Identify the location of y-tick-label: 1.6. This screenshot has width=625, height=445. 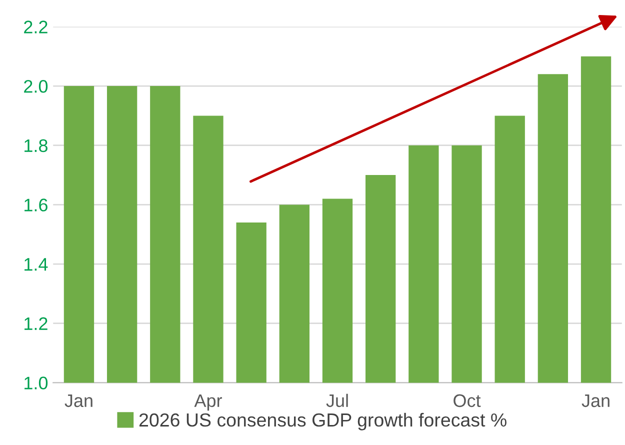
(36, 205).